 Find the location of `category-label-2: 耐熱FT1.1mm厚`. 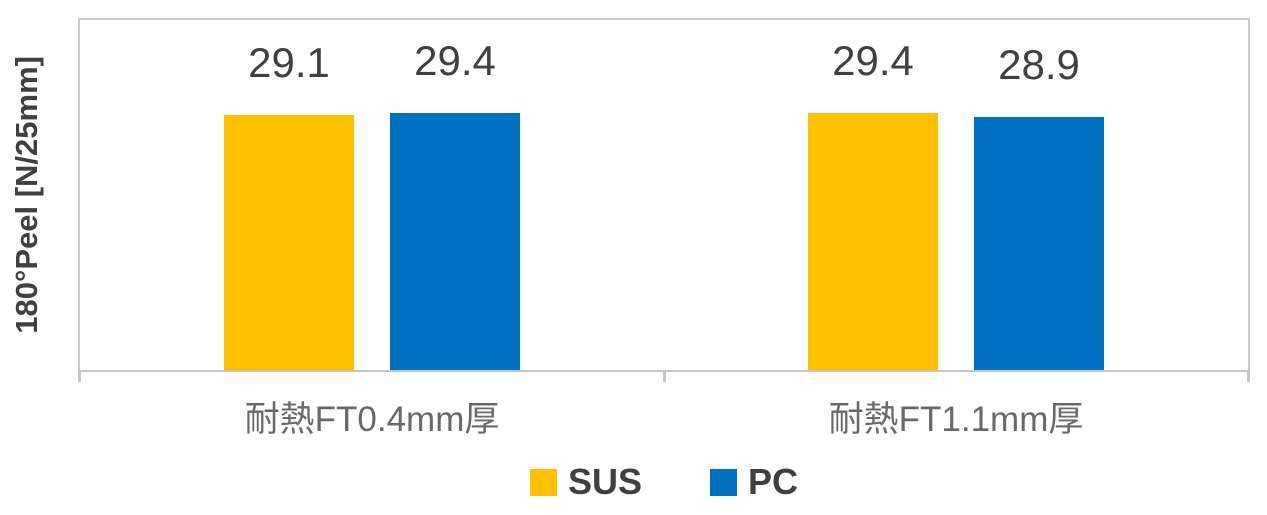

category-label-2: 耐熱FT1.1mm厚 is located at coordinates (956, 419).